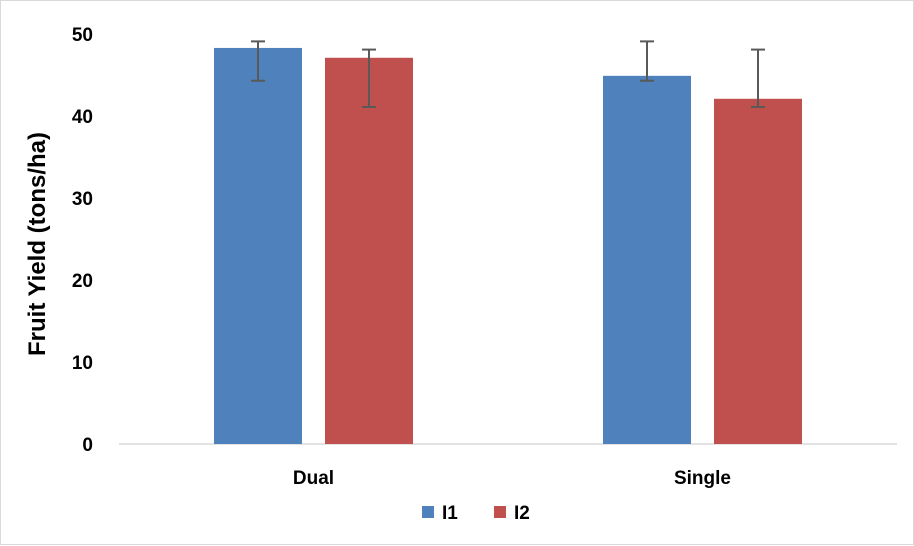 Image resolution: width=914 pixels, height=546 pixels. Describe the element at coordinates (758, 271) in the screenshot. I see `bar-i2-single` at that location.